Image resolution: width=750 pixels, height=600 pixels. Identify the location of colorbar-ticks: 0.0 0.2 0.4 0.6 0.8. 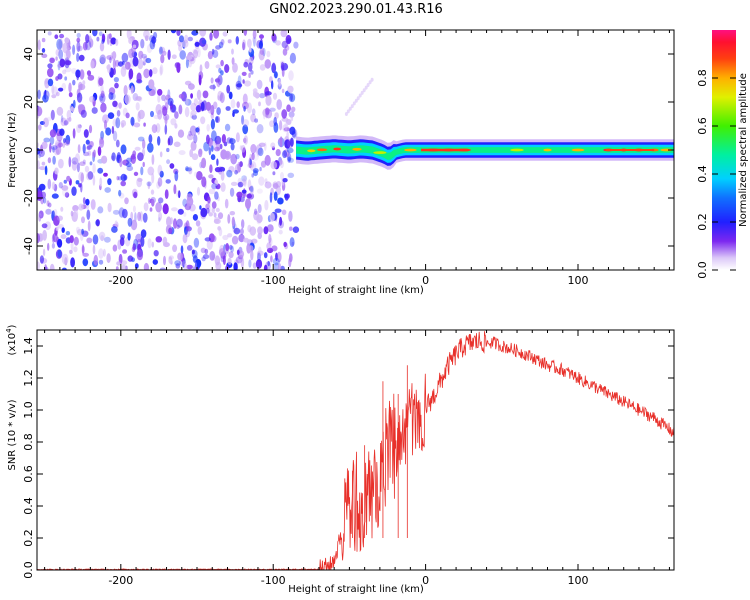
(716, 174).